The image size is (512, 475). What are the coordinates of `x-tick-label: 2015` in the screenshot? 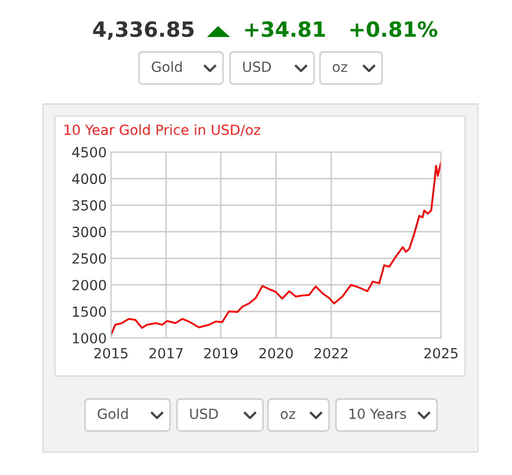 It's located at (111, 353).